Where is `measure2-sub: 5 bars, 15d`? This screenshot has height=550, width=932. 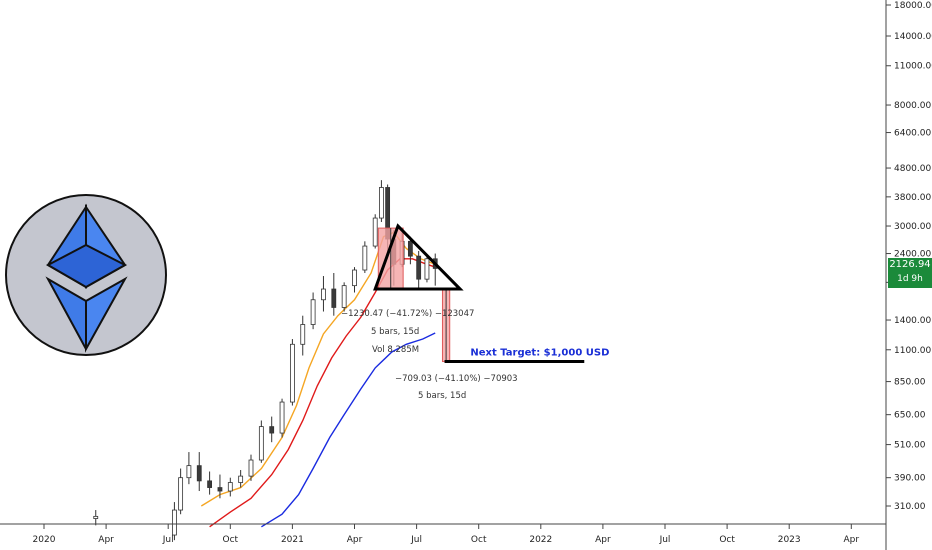 measure2-sub: 5 bars, 15d is located at coordinates (442, 396).